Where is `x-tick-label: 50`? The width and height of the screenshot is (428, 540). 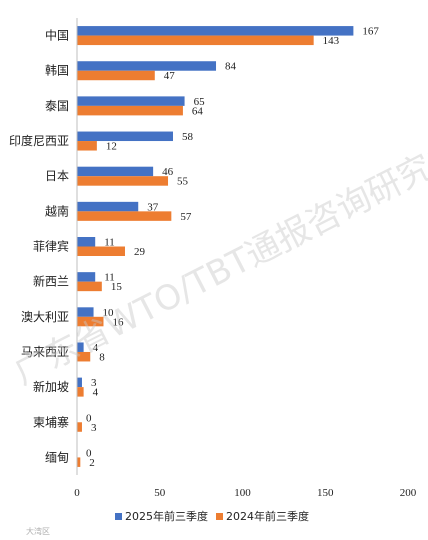 x-tick-label: 50 is located at coordinates (160, 493).